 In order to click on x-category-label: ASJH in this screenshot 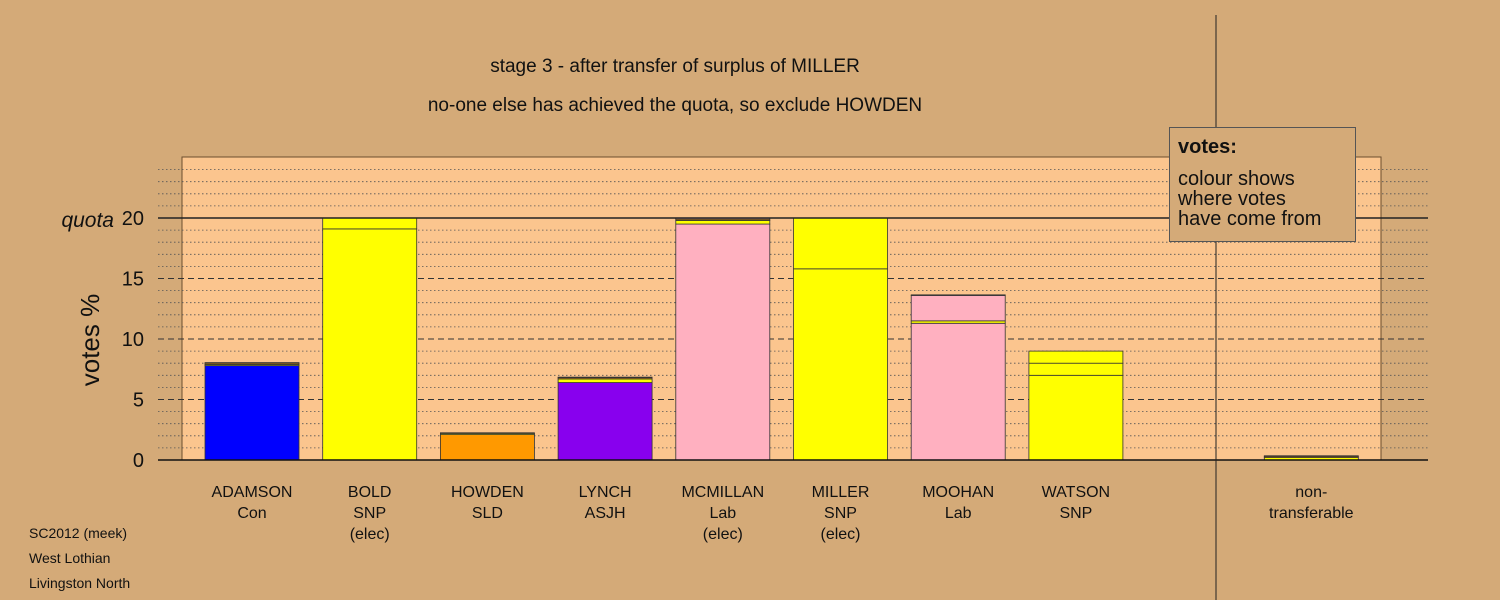, I will do `click(605, 513)`.